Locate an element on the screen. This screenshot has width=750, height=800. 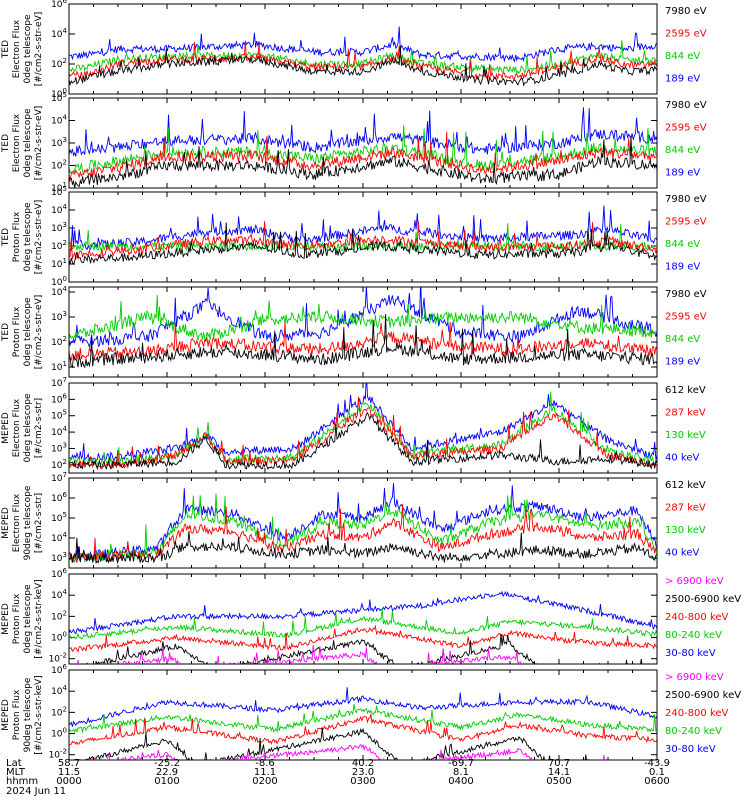
x-tick-label-mlt: 14.1 is located at coordinates (559, 772).